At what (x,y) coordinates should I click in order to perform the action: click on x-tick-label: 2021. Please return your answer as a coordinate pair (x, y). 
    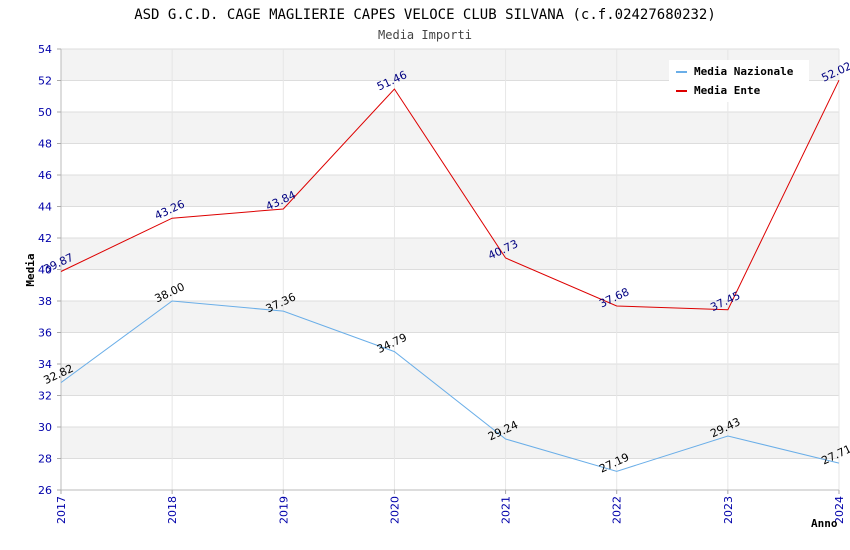
    Looking at the image, I should click on (506, 510).